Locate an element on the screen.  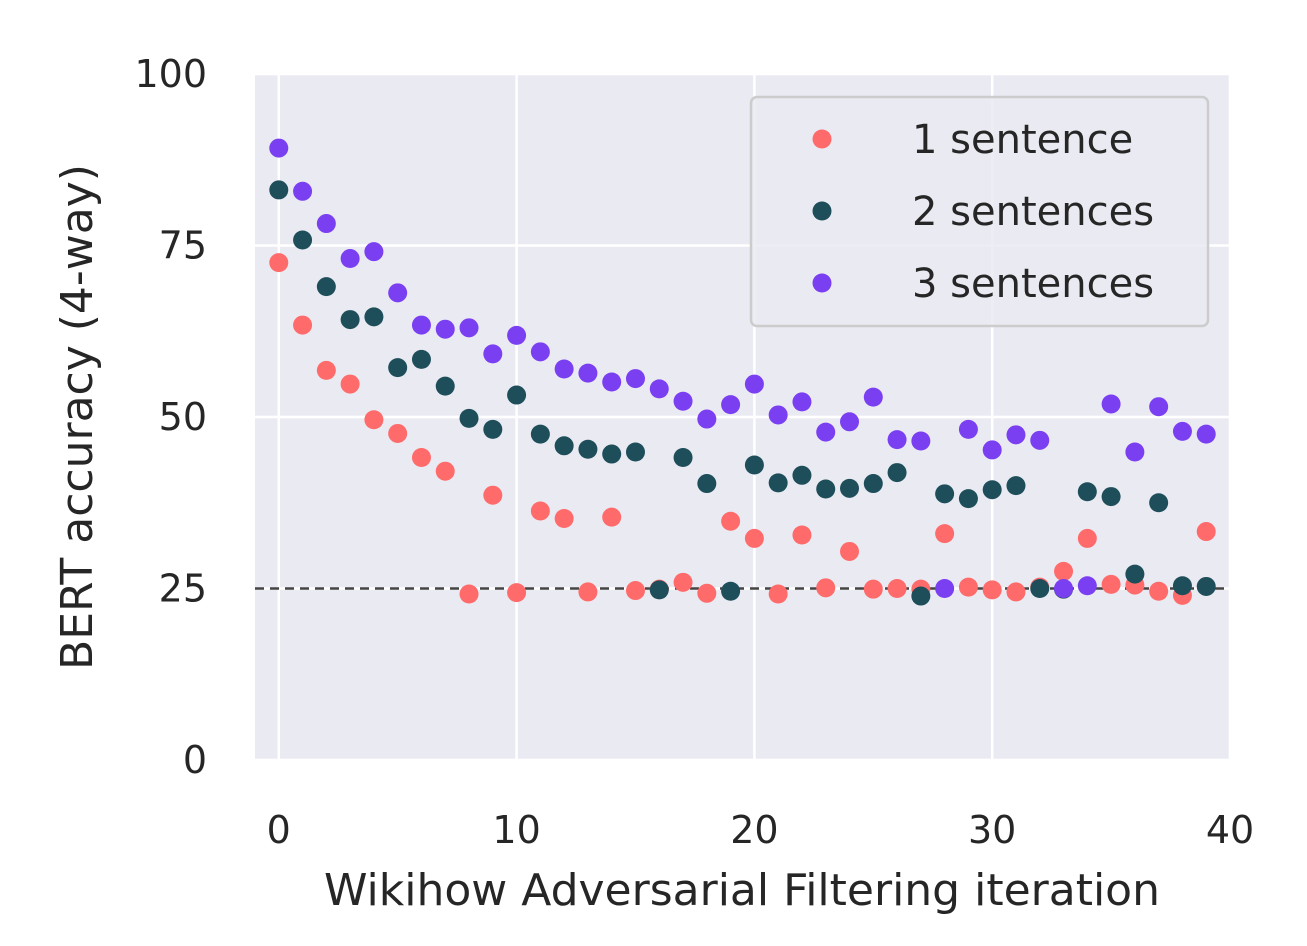
legend-box is located at coordinates (979, 211).